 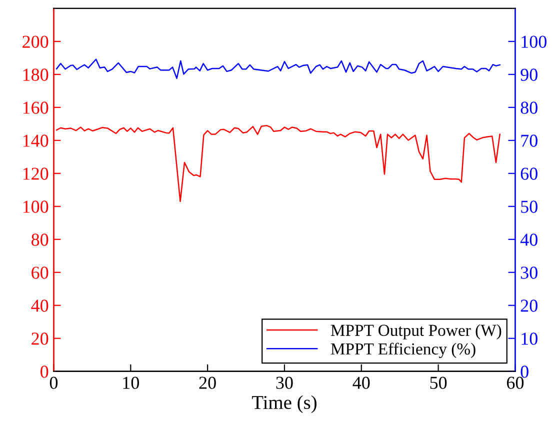 What do you see at coordinates (529, 140) in the screenshot?
I see `y2-tick-label: 70` at bounding box center [529, 140].